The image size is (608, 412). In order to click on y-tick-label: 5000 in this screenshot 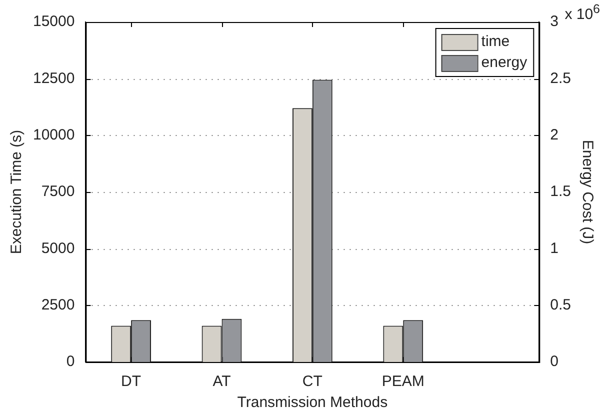, I will do `click(58, 248)`.